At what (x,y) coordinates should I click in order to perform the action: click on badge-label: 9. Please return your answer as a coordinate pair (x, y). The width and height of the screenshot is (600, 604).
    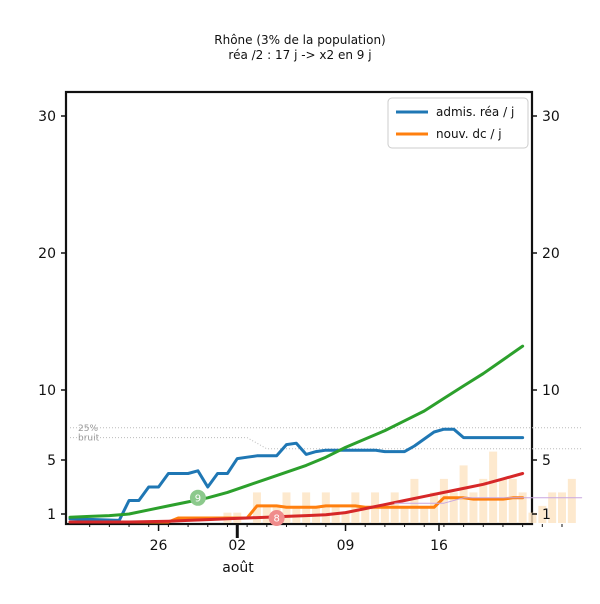
    Looking at the image, I should click on (198, 498).